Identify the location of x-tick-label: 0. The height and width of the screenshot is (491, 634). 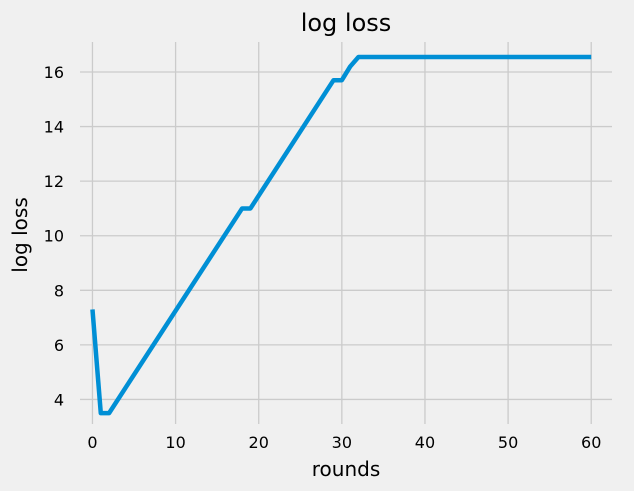
(92, 442).